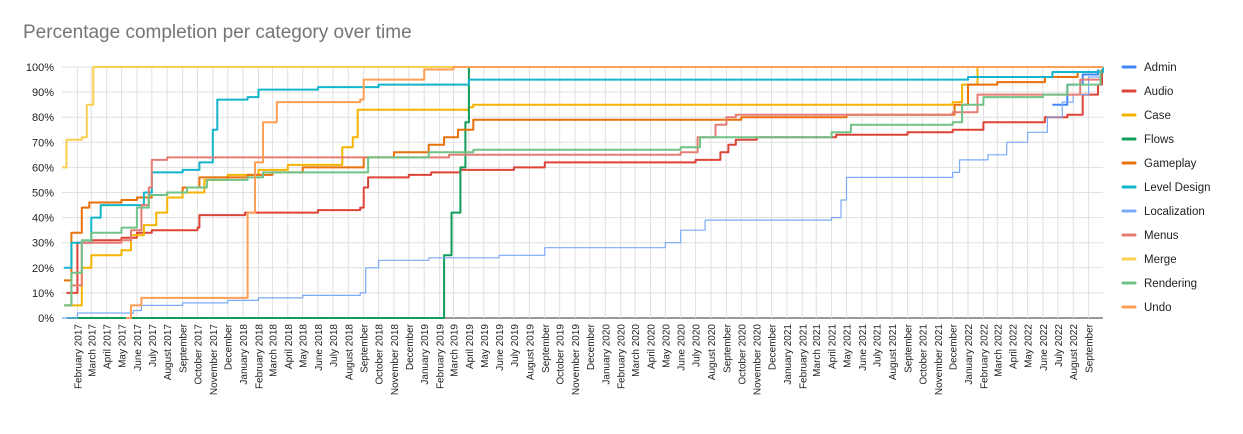  I want to click on x-tick-label: November 2020, so click(758, 360).